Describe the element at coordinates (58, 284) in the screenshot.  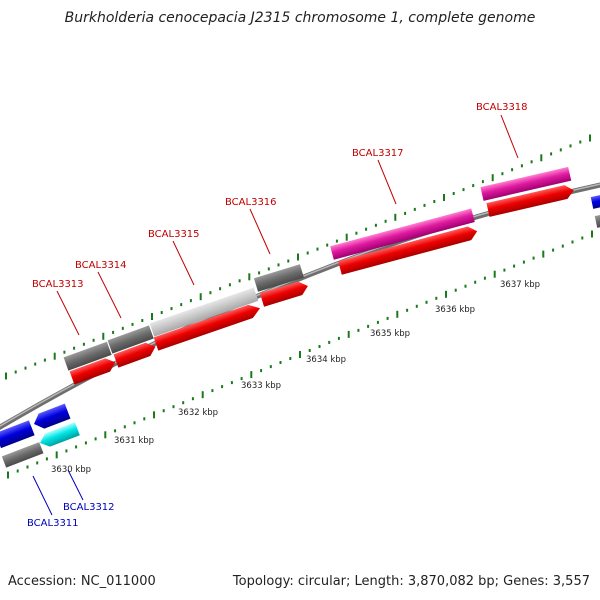
I see `gene-label-bcal3313: BCAL3313` at that location.